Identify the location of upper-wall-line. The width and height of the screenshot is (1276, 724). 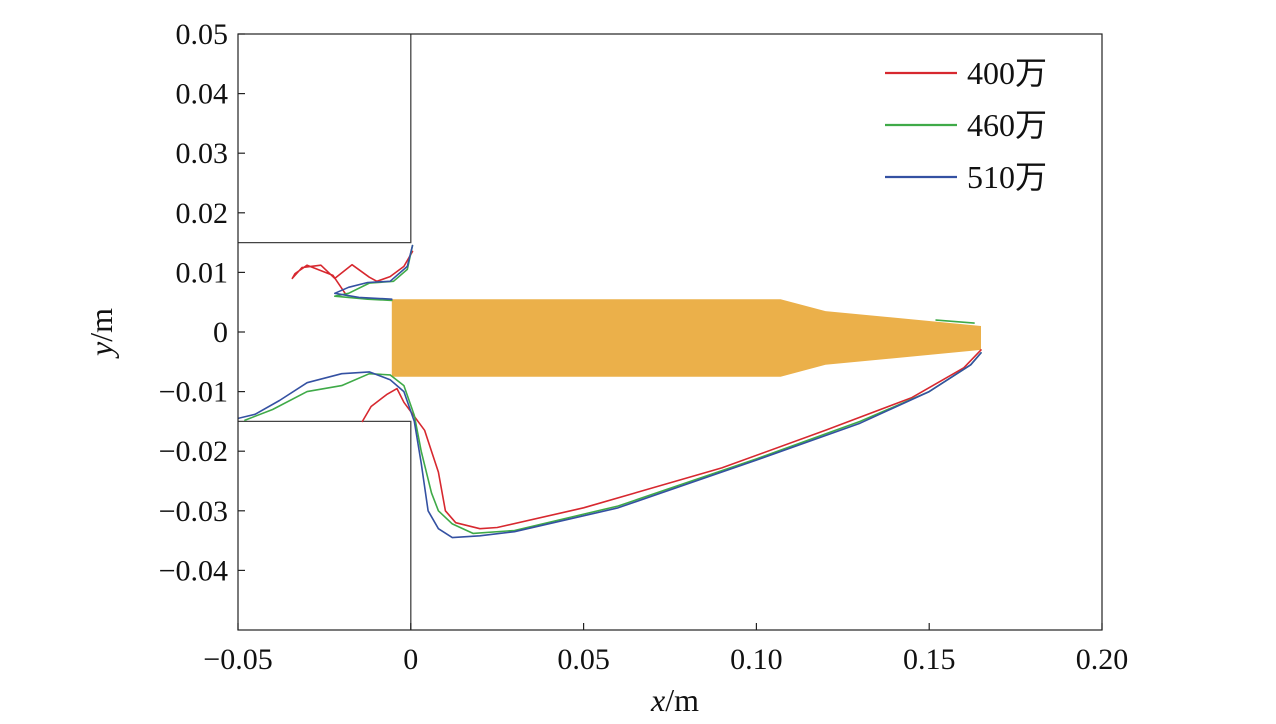
(325, 139).